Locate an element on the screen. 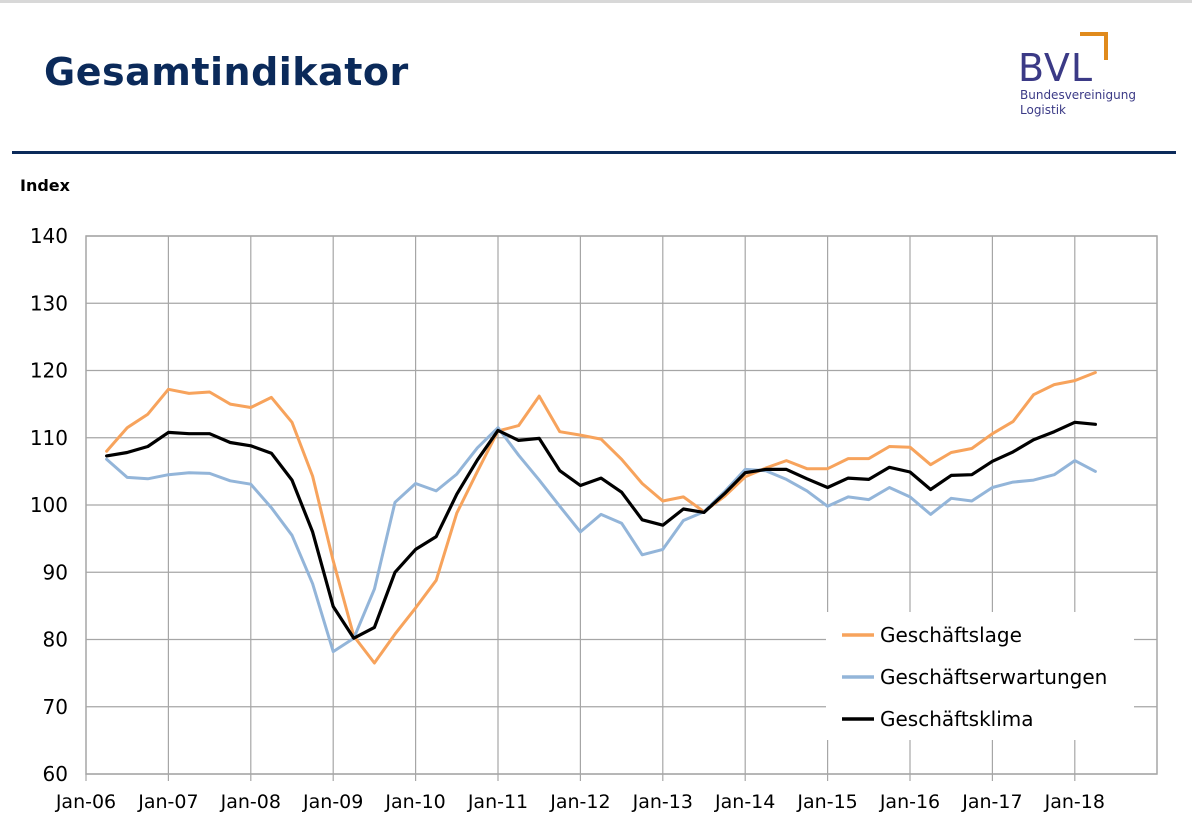 The image size is (1192, 826). x-tick-label: Jan-07 is located at coordinates (167, 802).